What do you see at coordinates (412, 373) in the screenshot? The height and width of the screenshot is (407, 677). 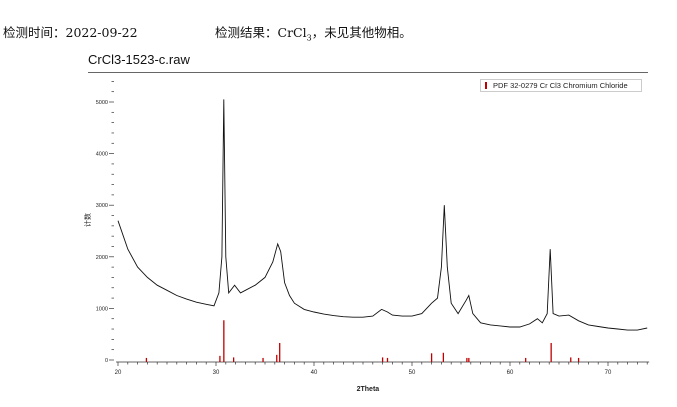 I see `x-tick-label: 50` at bounding box center [412, 373].